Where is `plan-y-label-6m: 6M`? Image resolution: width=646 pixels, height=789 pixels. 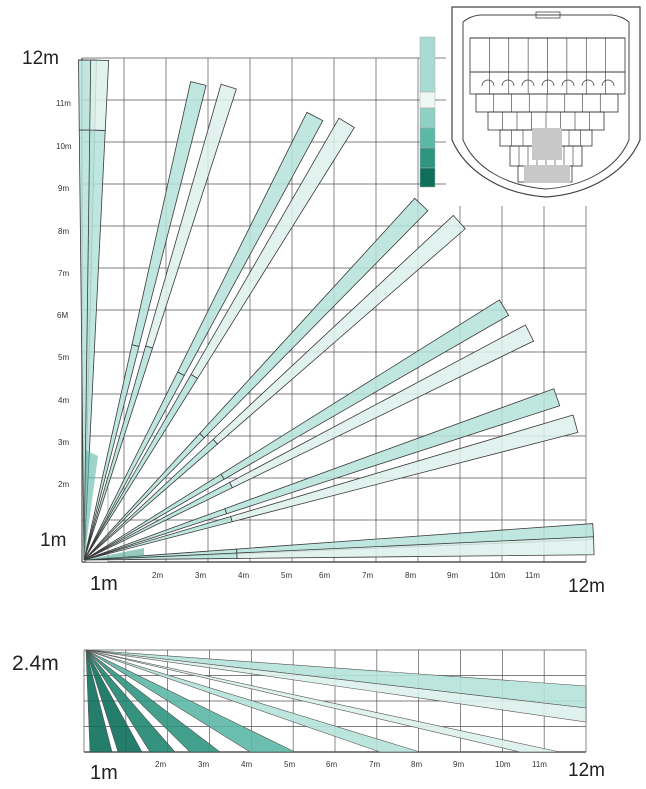
plan-y-label-6m: 6M is located at coordinates (62, 315).